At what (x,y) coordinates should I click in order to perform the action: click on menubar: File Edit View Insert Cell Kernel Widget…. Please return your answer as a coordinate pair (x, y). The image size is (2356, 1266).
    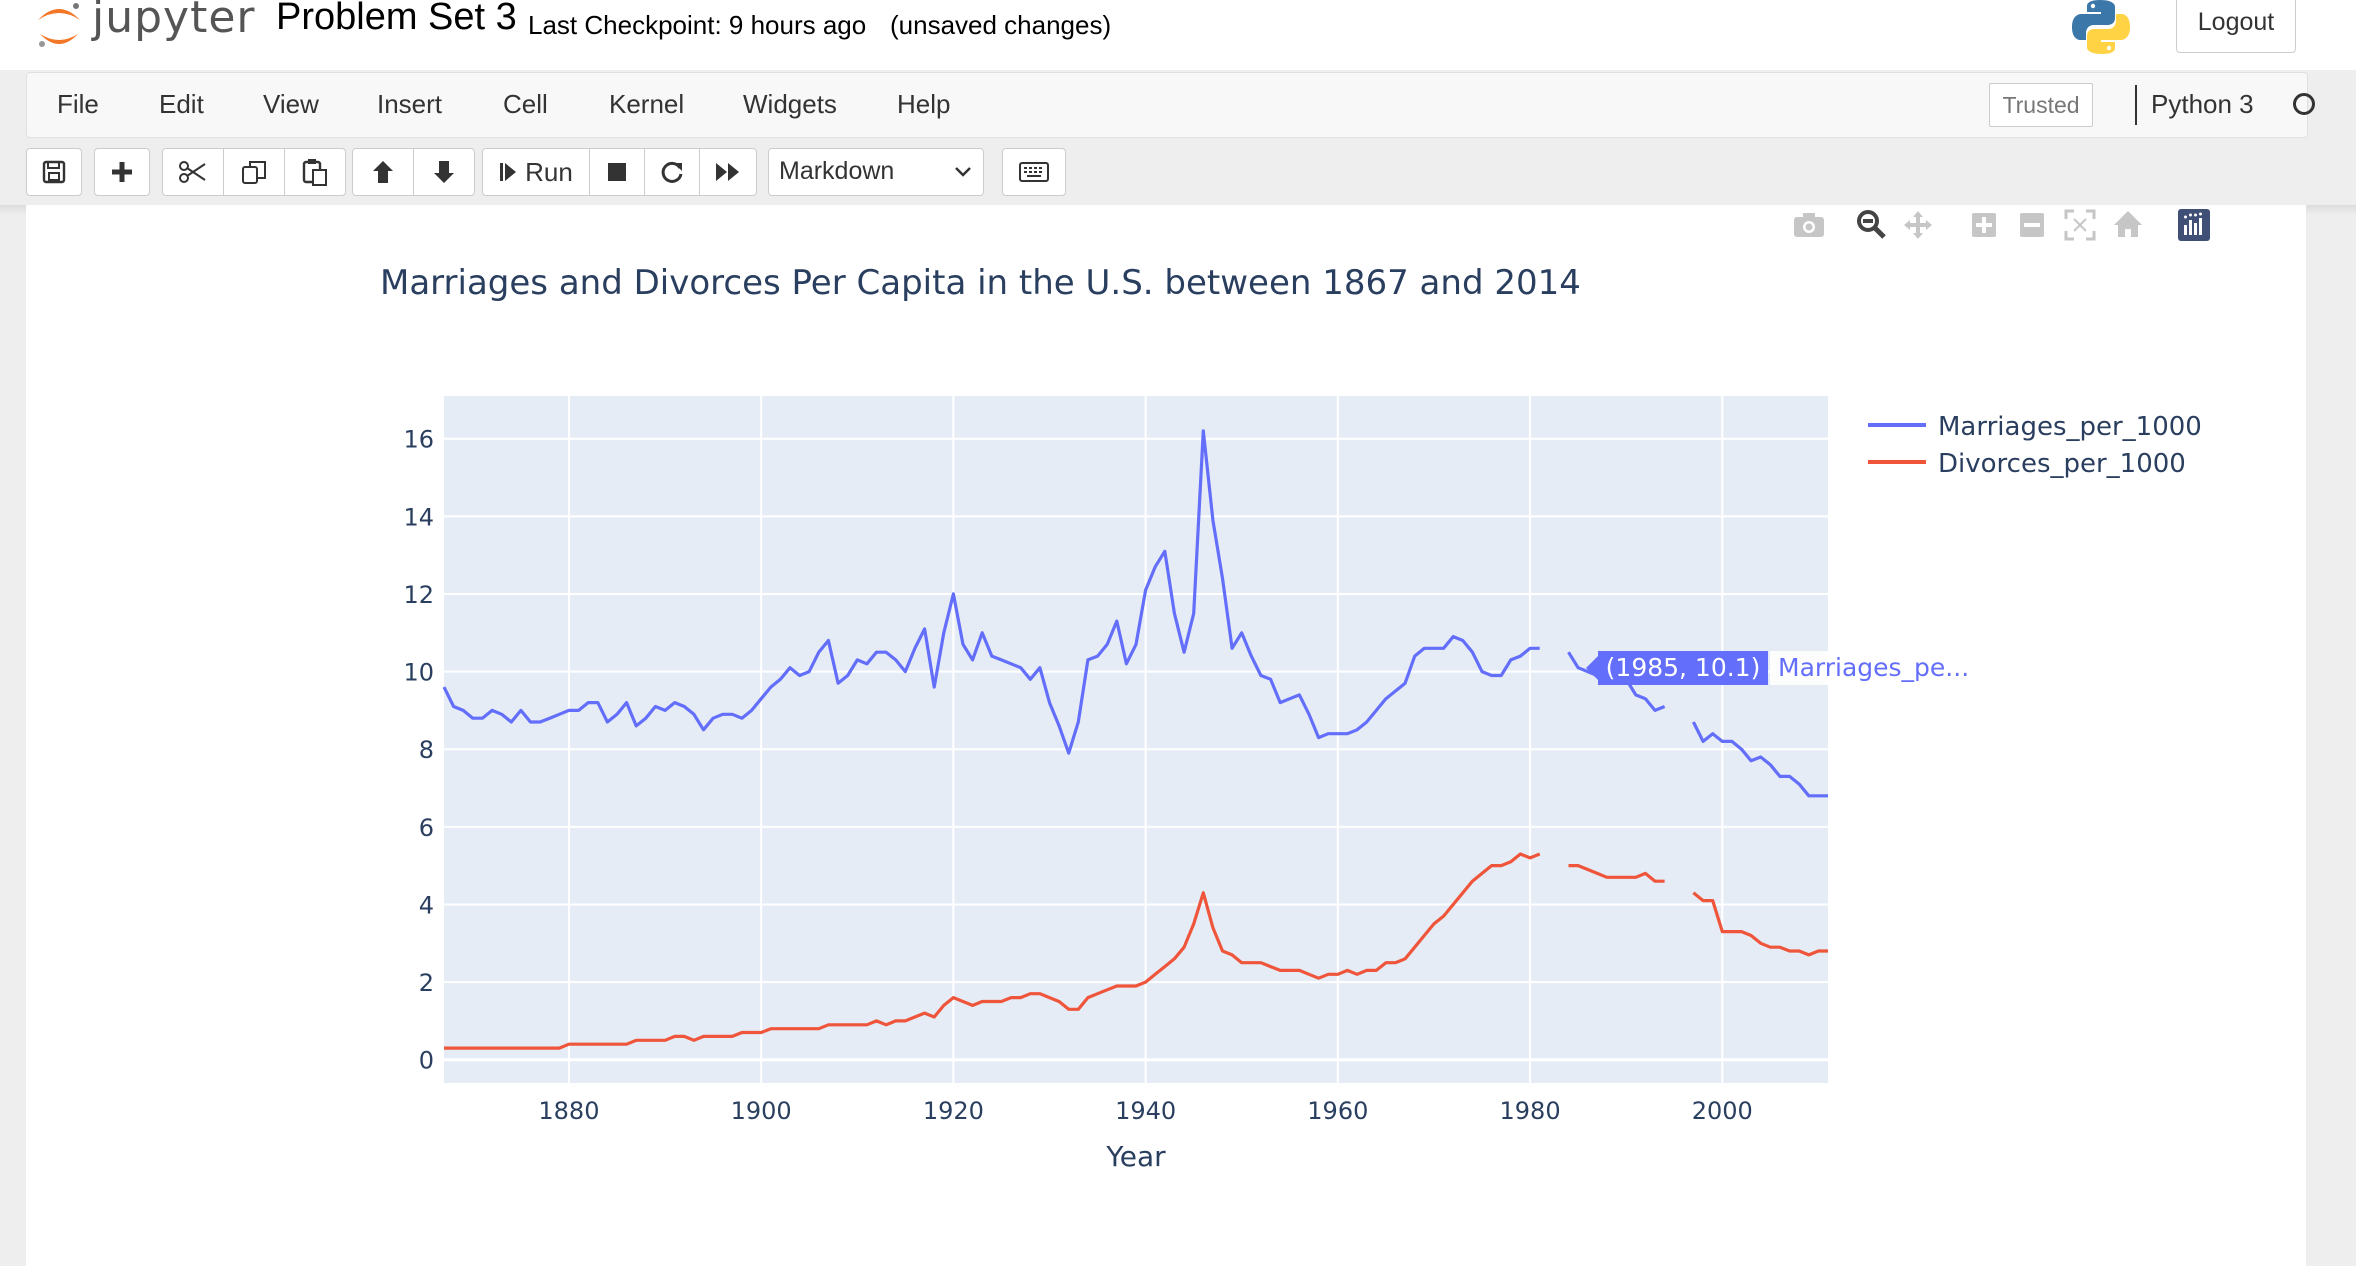
    Looking at the image, I should click on (1170, 105).